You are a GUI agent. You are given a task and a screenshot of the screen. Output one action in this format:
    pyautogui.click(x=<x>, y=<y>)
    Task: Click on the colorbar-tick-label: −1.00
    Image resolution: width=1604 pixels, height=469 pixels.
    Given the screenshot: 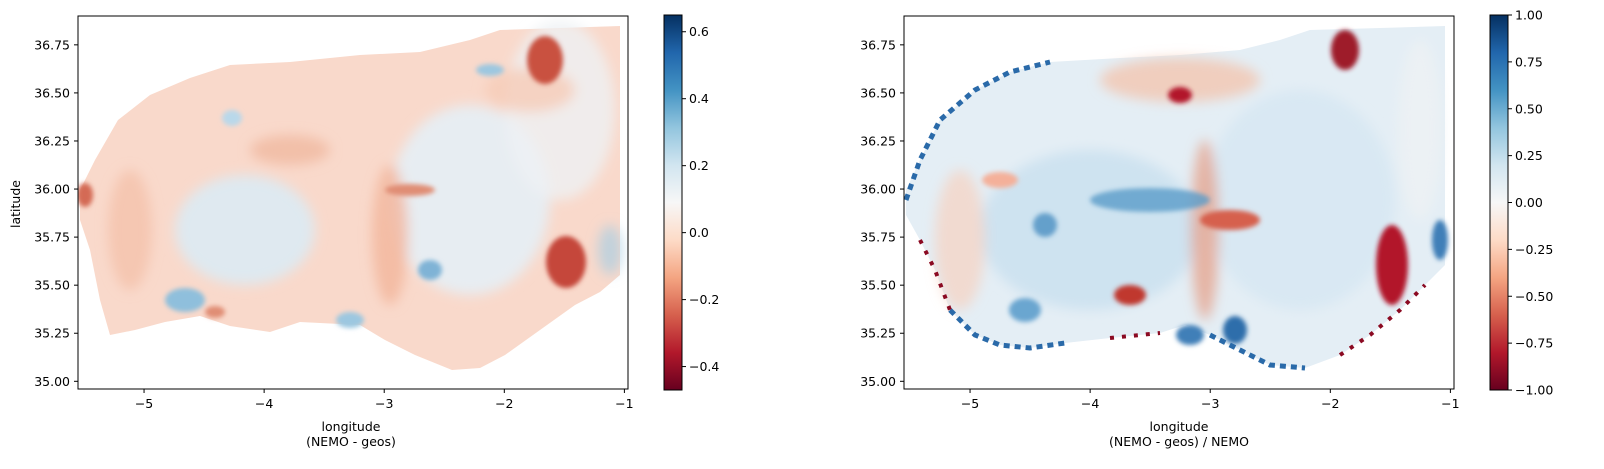 What is the action you would take?
    pyautogui.click(x=1534, y=390)
    